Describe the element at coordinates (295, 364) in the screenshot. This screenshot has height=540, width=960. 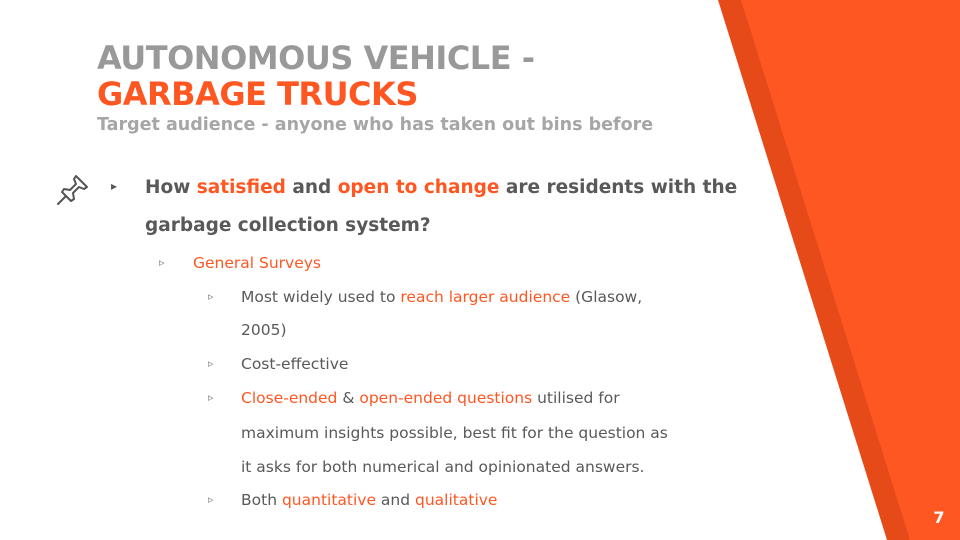
I see `point-2: Cost-effective` at that location.